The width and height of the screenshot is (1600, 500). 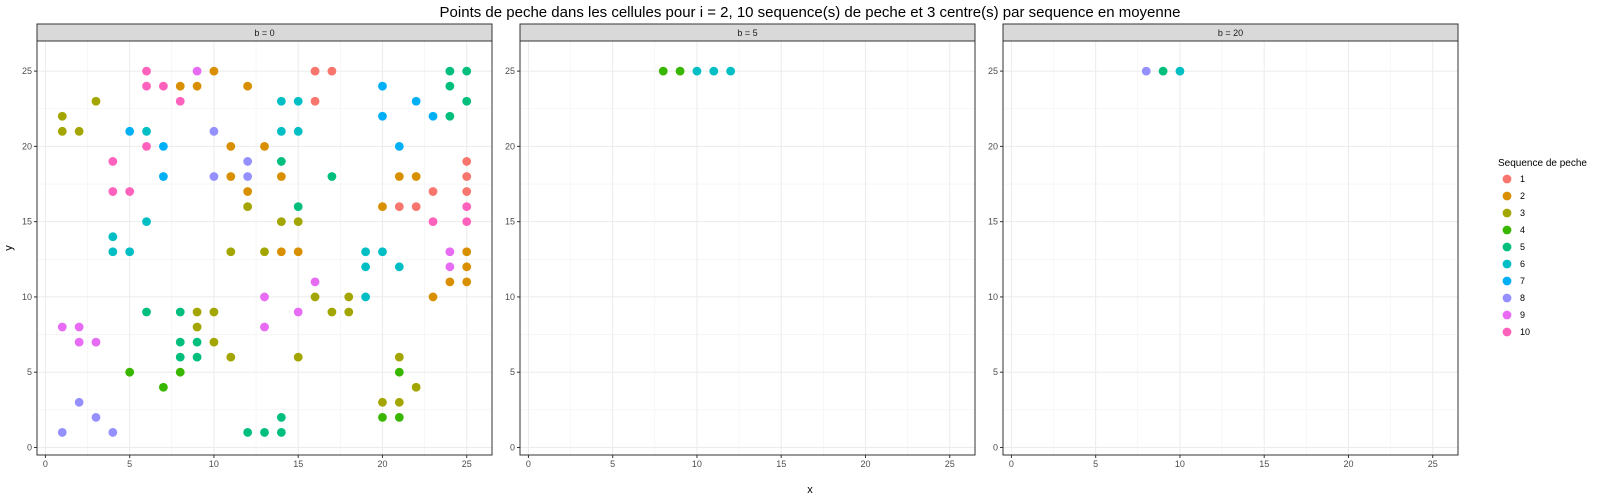 What do you see at coordinates (9, 248) in the screenshot?
I see `y-axis-title: y` at bounding box center [9, 248].